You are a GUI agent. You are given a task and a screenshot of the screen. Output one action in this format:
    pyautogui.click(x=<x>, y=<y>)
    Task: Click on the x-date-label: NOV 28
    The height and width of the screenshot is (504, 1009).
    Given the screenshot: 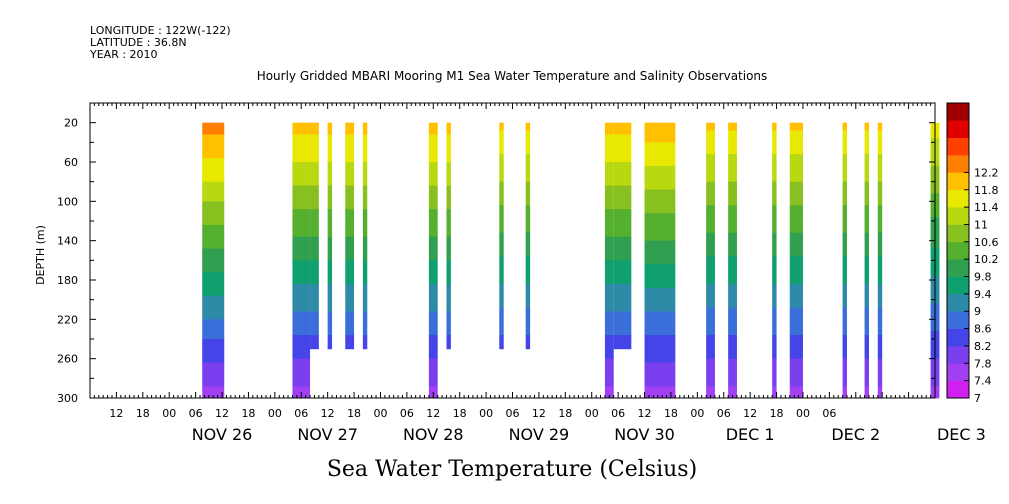 What is the action you would take?
    pyautogui.click(x=433, y=434)
    